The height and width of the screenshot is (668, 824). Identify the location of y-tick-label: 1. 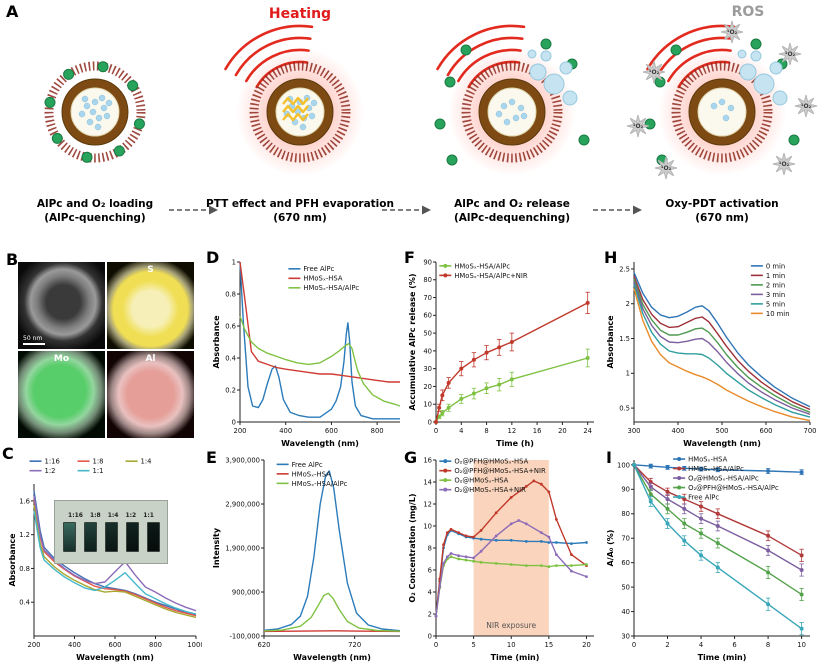
(628, 374).